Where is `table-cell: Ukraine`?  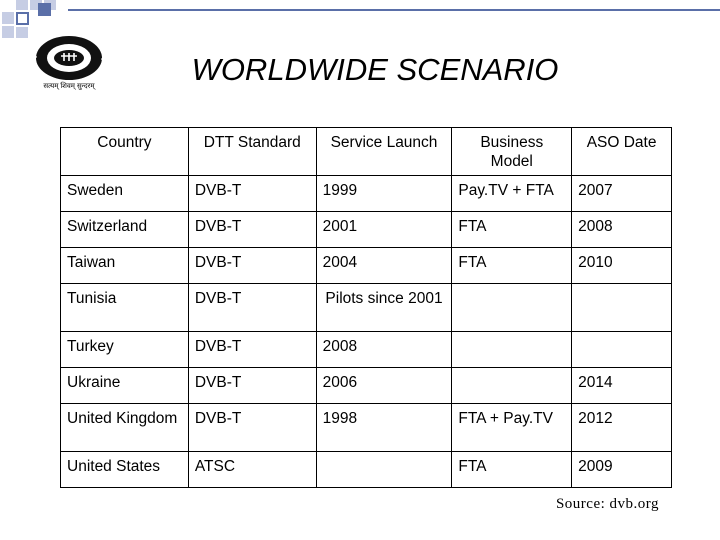
table-cell: Ukraine is located at coordinates (124, 385).